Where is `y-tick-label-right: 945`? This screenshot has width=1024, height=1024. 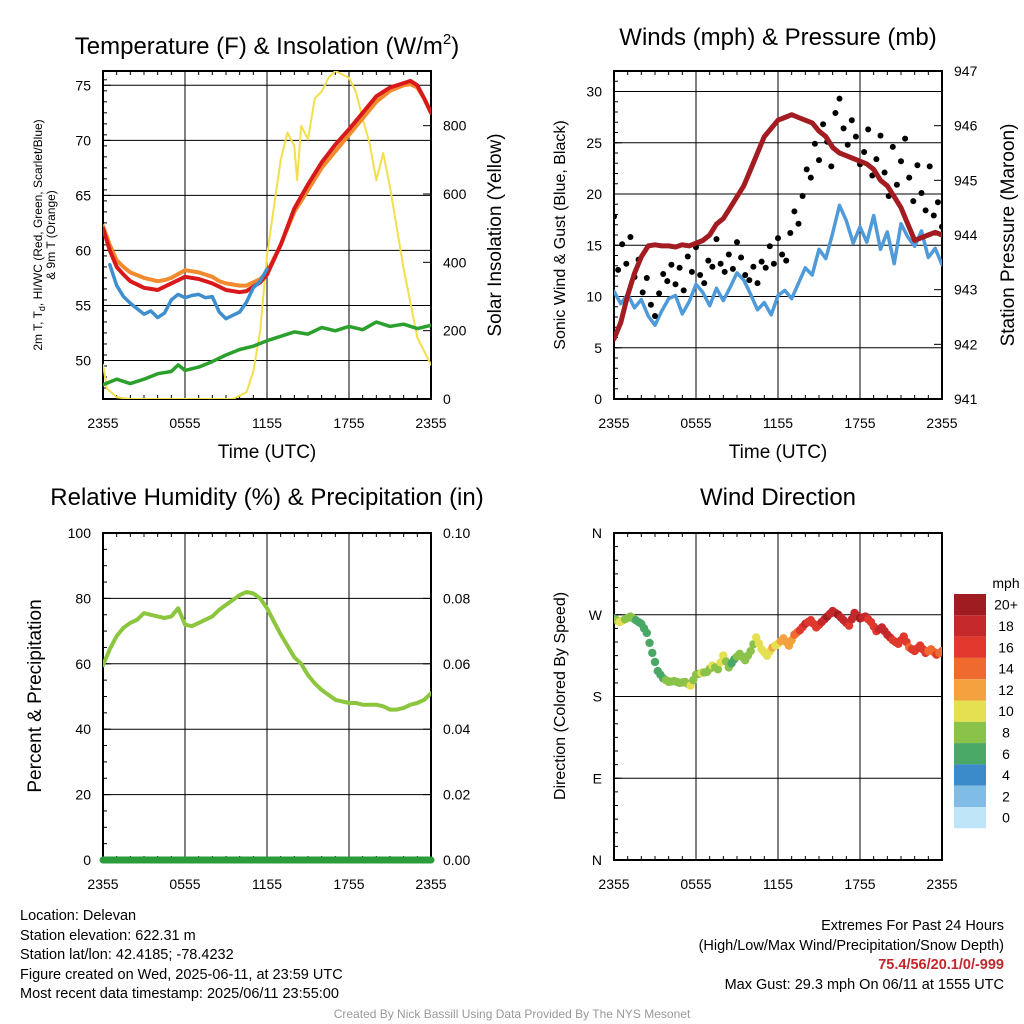 y-tick-label-right: 945 is located at coordinates (966, 180).